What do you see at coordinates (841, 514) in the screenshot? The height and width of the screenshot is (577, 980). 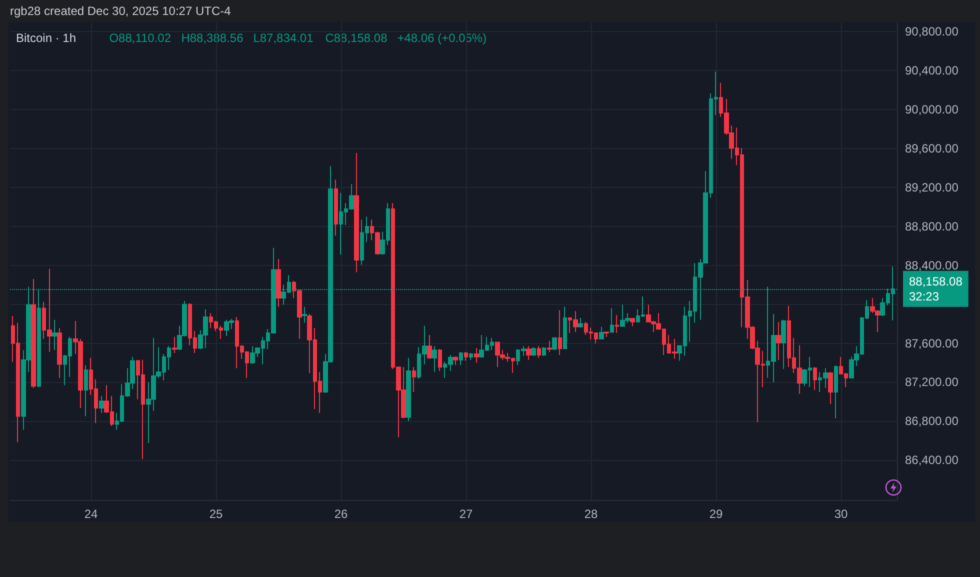 I see `x-tick-label: 30` at bounding box center [841, 514].